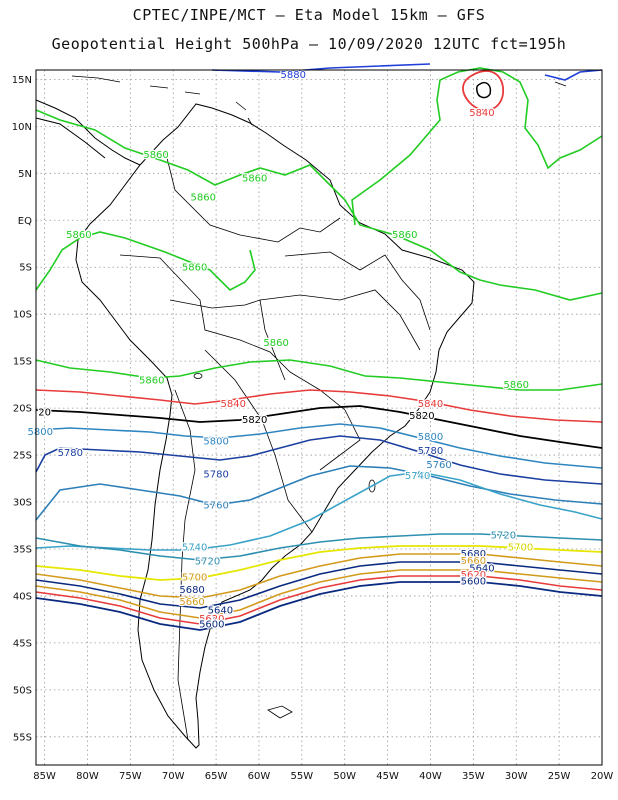  Describe the element at coordinates (25, 268) in the screenshot. I see `lat-tick-label: 5S` at that location.